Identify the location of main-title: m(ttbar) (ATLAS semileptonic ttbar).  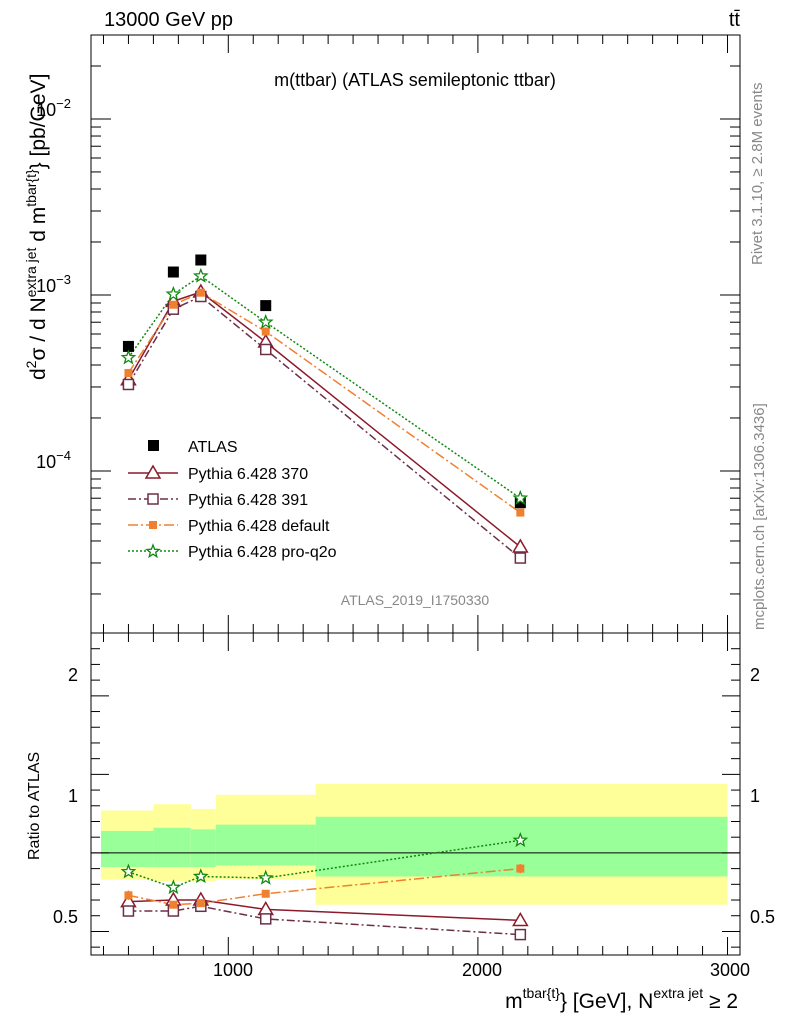
(415, 80).